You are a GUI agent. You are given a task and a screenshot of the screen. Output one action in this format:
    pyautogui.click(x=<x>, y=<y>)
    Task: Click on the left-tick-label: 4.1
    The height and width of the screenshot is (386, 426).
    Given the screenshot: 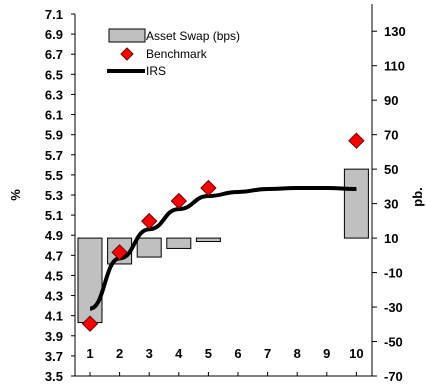 What is the action you would take?
    pyautogui.click(x=54, y=316)
    